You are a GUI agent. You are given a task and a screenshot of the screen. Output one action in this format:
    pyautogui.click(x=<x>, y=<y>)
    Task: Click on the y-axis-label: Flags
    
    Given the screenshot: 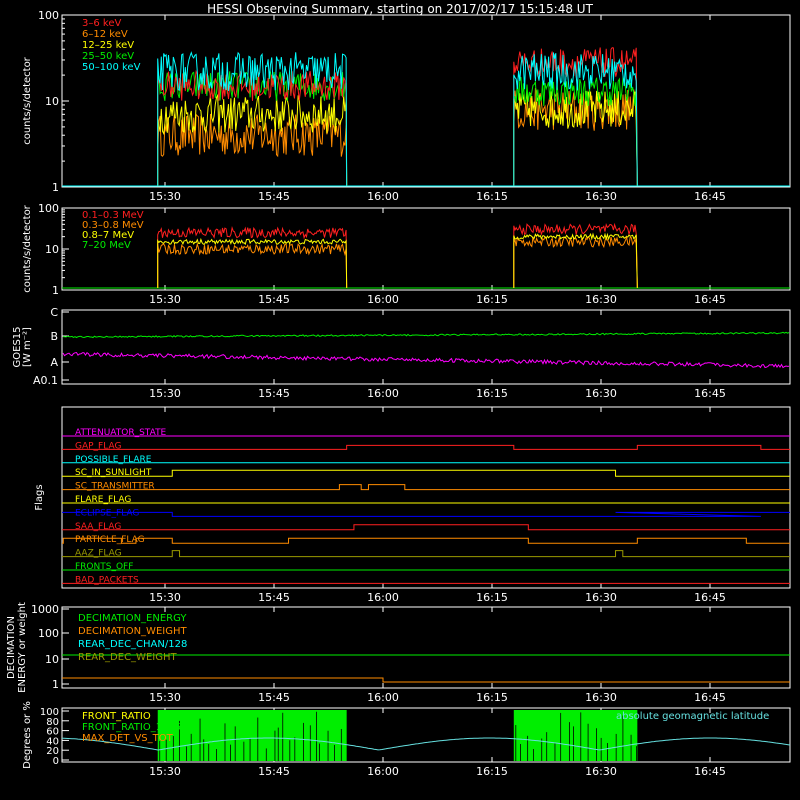 What is the action you would take?
    pyautogui.click(x=39, y=497)
    